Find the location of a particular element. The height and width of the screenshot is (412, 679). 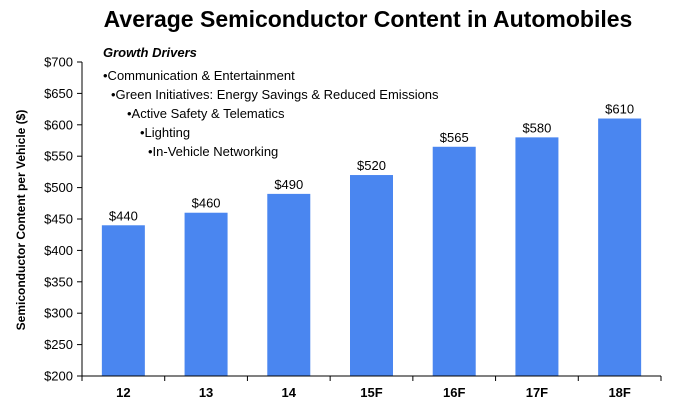

growth-driver-item: •In-Vehicle Networking is located at coordinates (213, 151).